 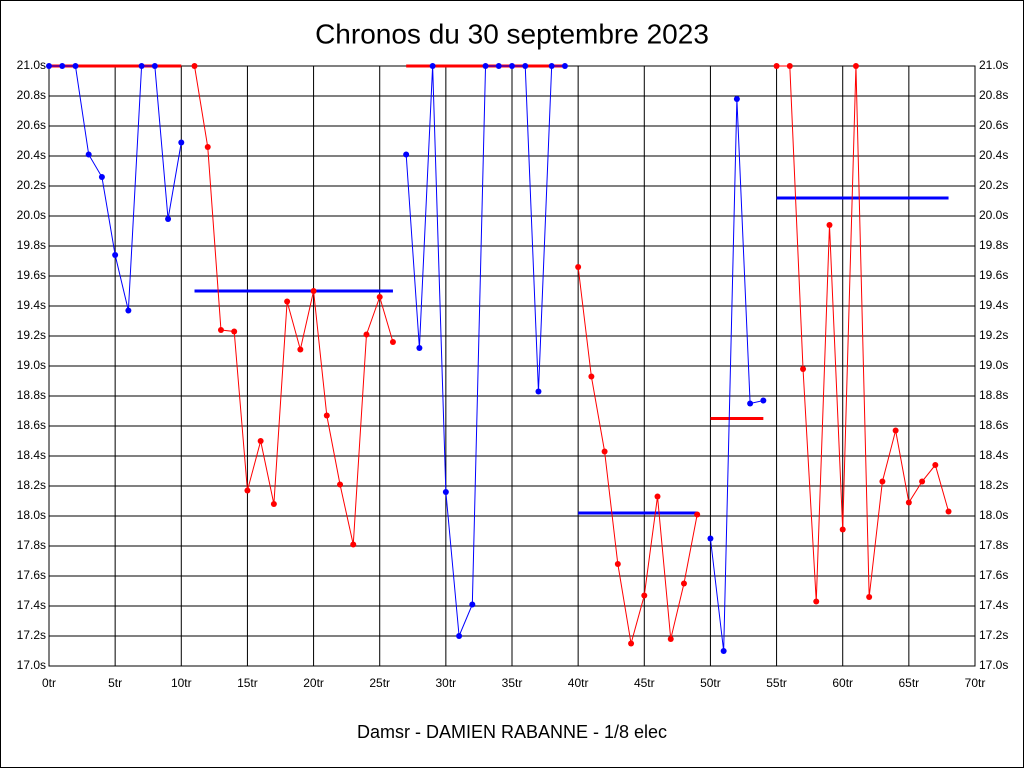 What do you see at coordinates (512, 732) in the screenshot?
I see `chart-subtitle: Damsr - DAMIEN RABANNE - 1/8 elec` at bounding box center [512, 732].